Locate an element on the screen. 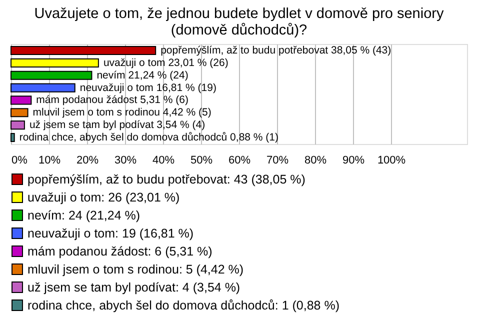  legend-label: uvažuji o tom: 26 (23,01 %) is located at coordinates (104, 197).